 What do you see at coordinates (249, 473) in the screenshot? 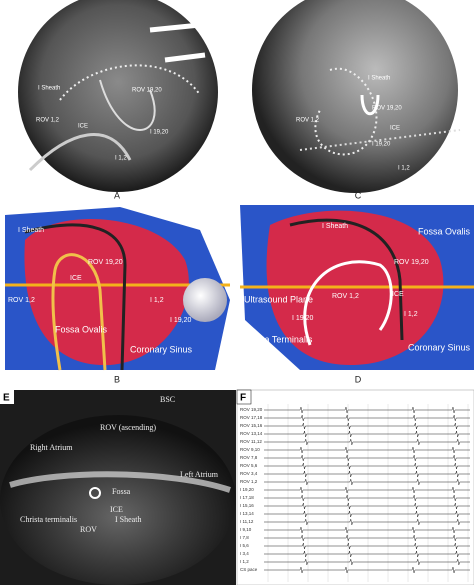
I see `channel-label: ROV 3,4` at bounding box center [249, 473].